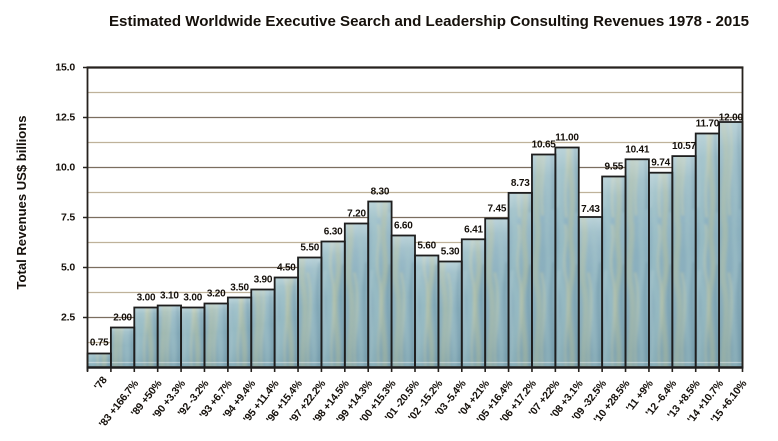 This screenshot has width=778, height=441. I want to click on svg-text: 3.90, so click(263, 280).